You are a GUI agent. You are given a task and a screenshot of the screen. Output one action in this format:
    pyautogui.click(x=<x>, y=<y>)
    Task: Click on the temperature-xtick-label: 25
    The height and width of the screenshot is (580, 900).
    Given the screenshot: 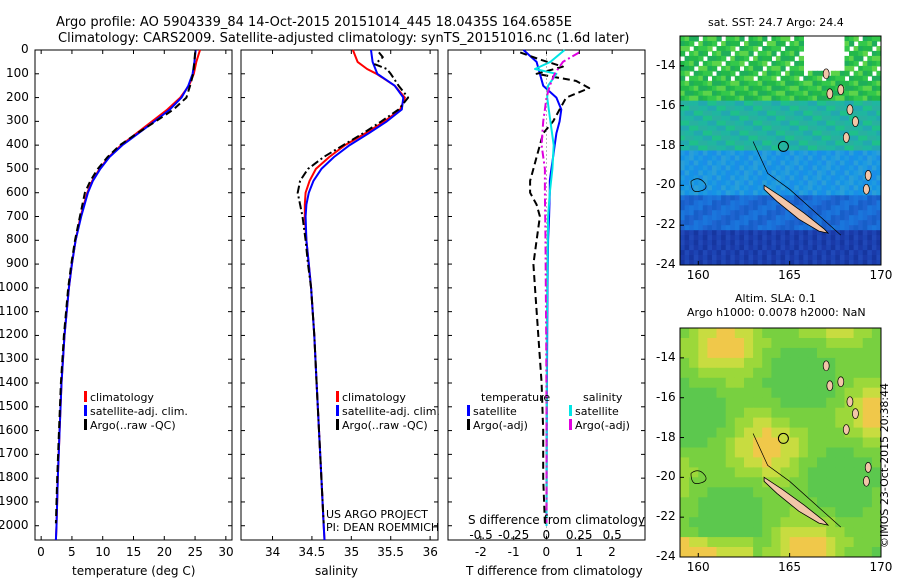 What is the action you would take?
    pyautogui.click(x=195, y=552)
    